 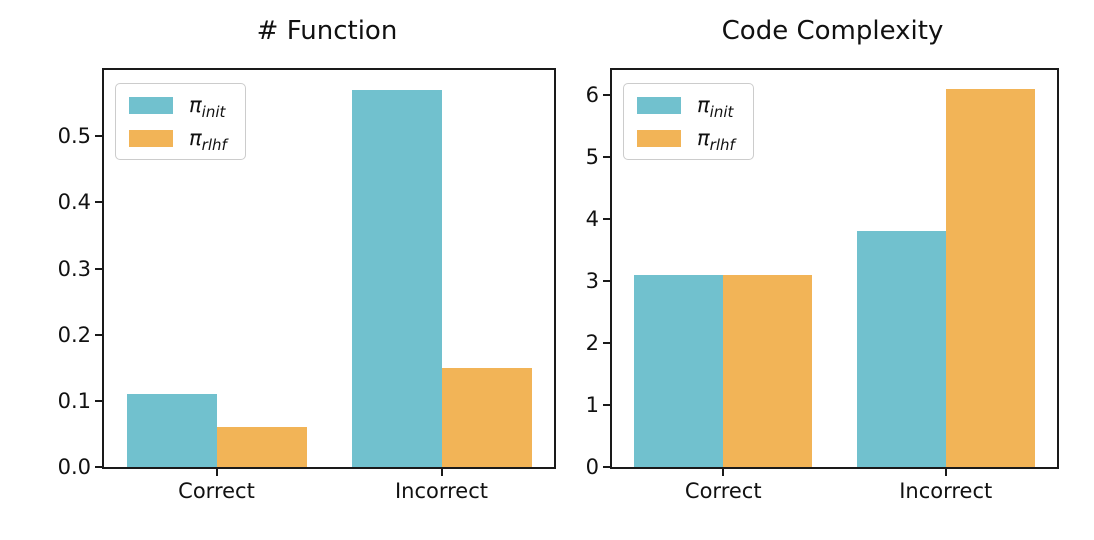 What do you see at coordinates (592, 404) in the screenshot?
I see `y-tick-label: 1` at bounding box center [592, 404].